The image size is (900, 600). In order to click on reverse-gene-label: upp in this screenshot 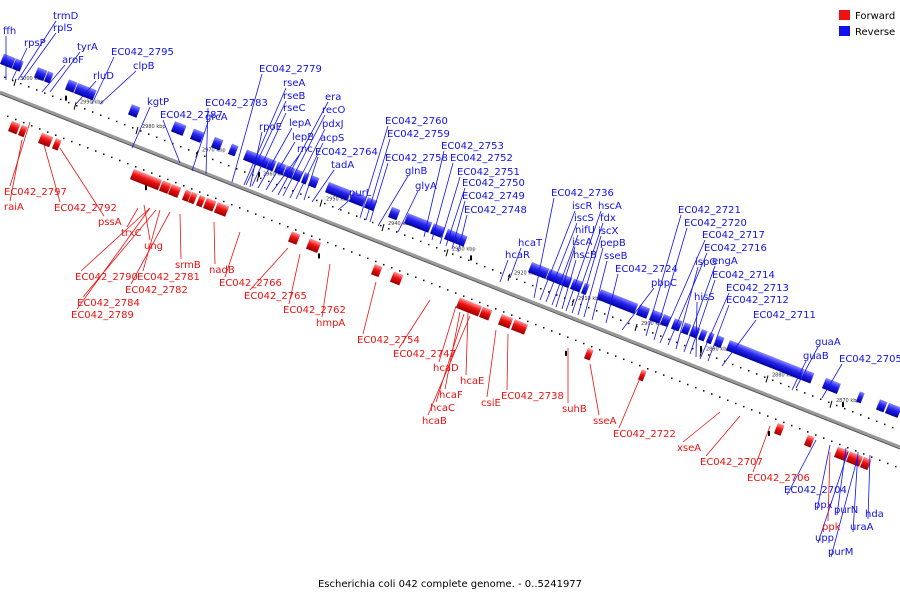, I will do `click(832, 497)`.